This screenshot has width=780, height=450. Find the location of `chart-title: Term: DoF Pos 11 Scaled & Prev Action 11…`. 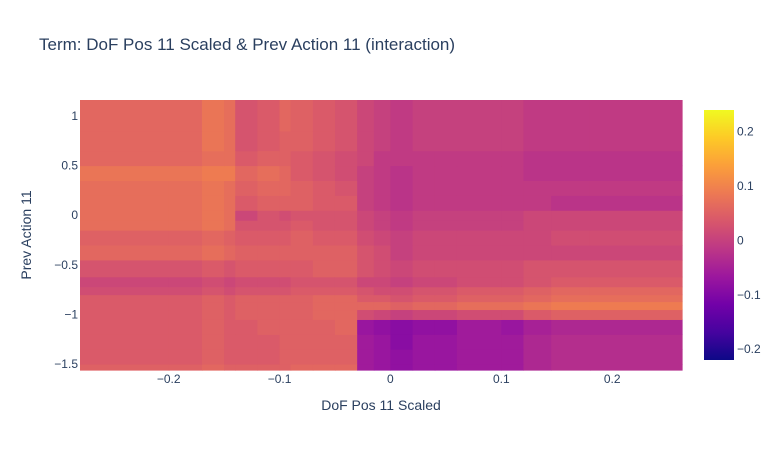

chart-title: Term: DoF Pos 11 Scaled & Prev Action 11… is located at coordinates (247, 44).